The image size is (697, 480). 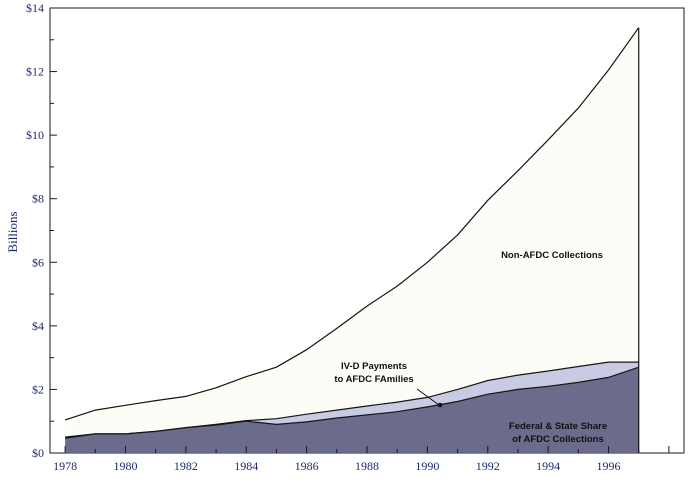 What do you see at coordinates (38, 453) in the screenshot?
I see `y-tick-label: $0` at bounding box center [38, 453].